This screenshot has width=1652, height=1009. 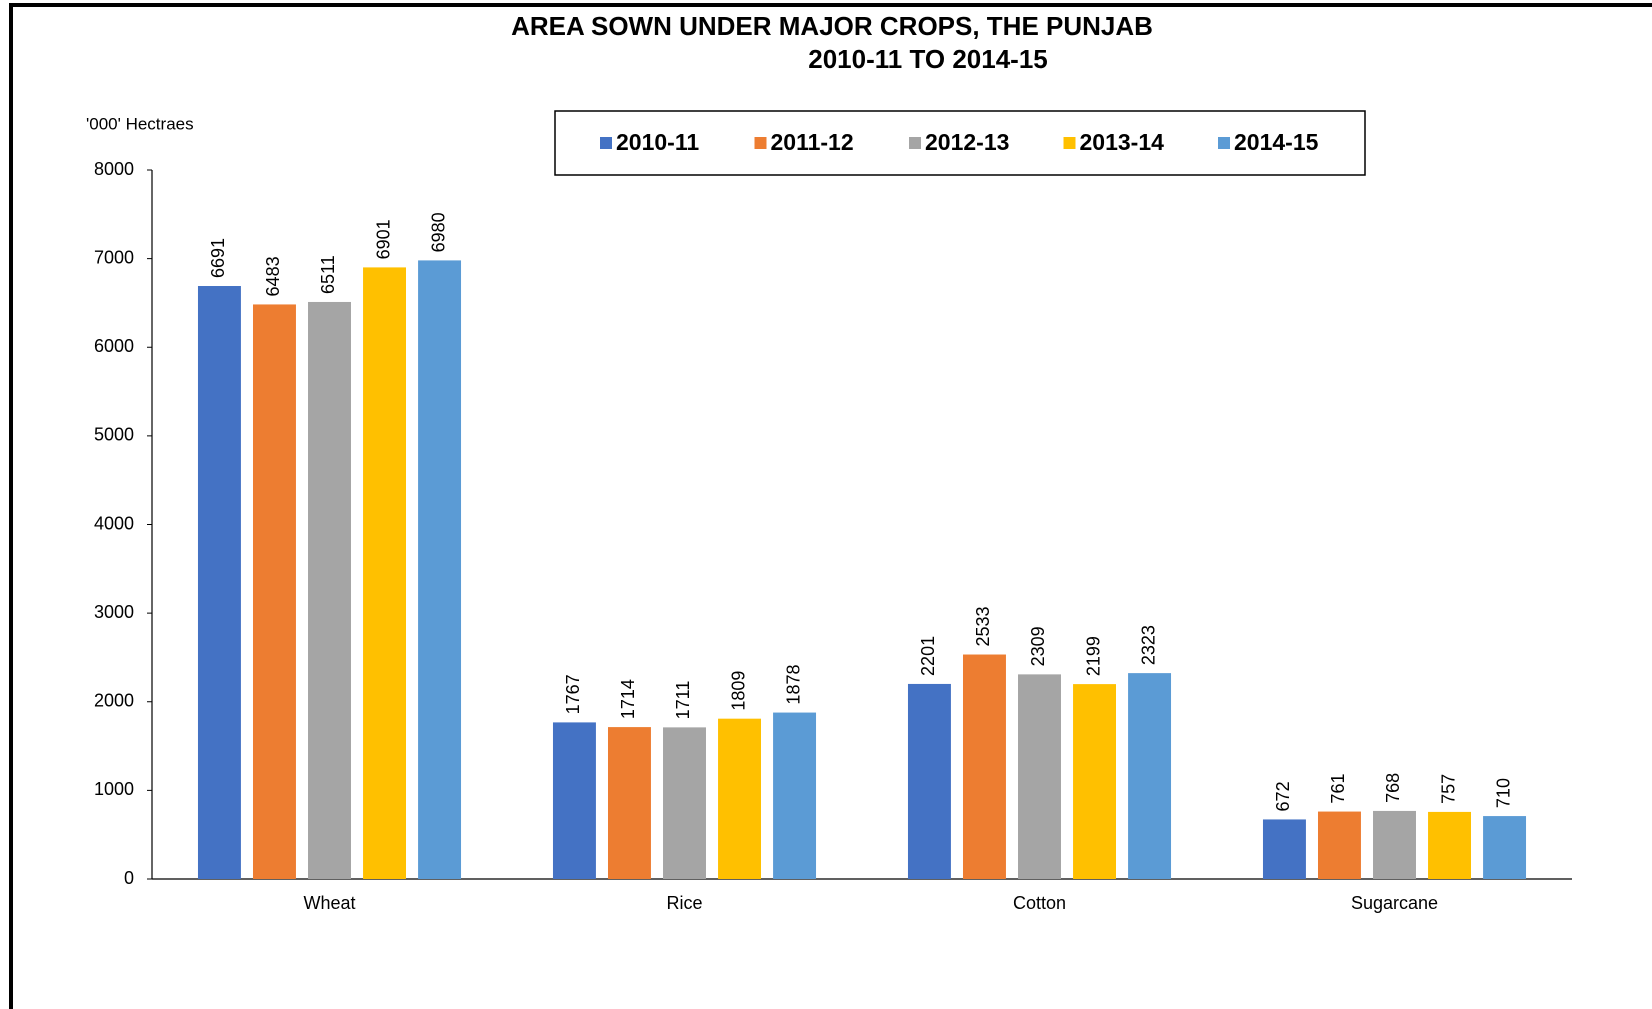 What do you see at coordinates (832, 26) in the screenshot?
I see `chart-title: AREA SOWN UNDER MAJOR CROPS, THE PUNJAB` at bounding box center [832, 26].